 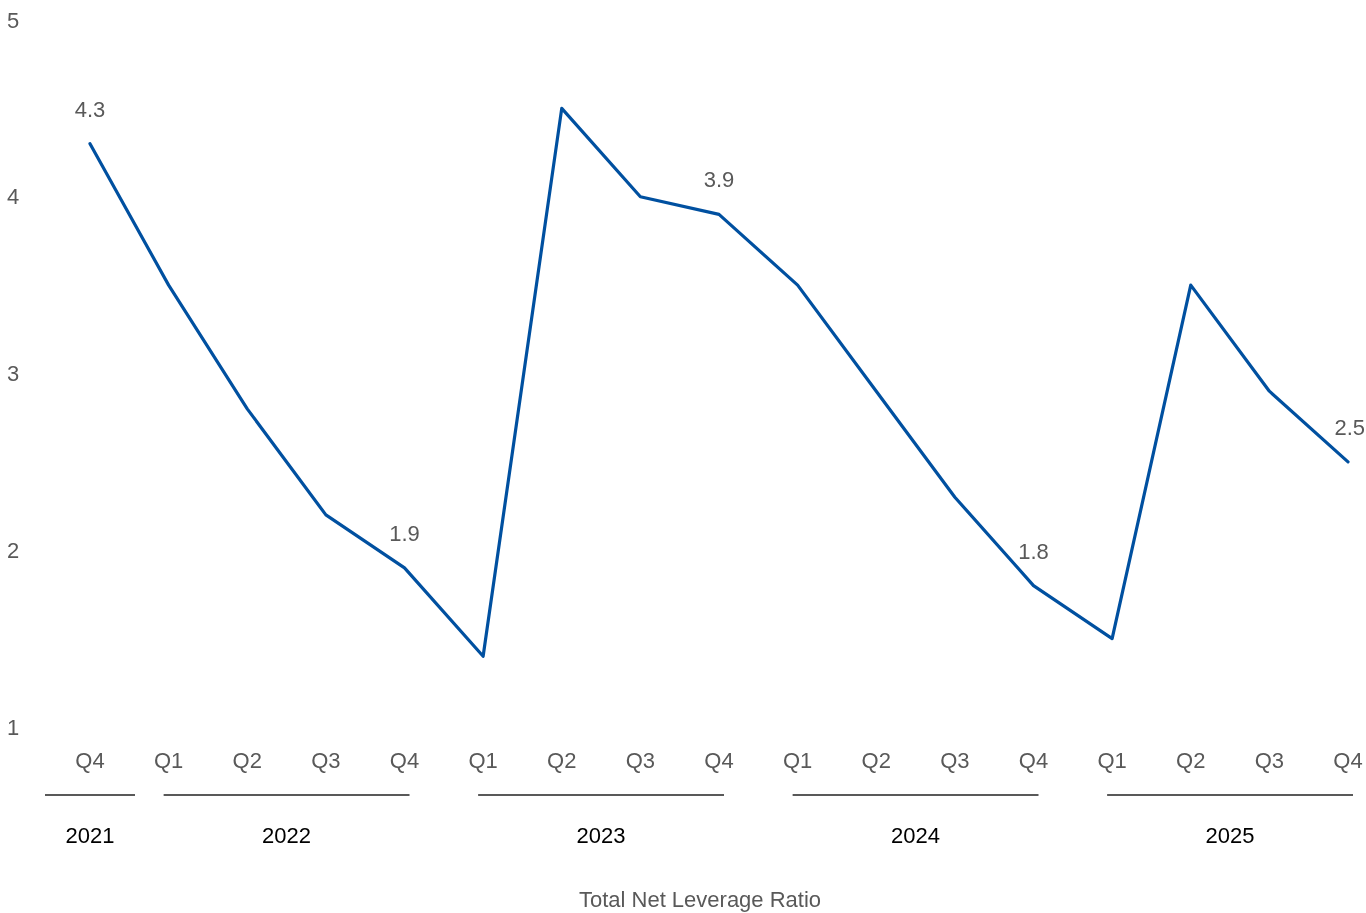 I want to click on y-tick-label: 5, so click(x=13, y=20).